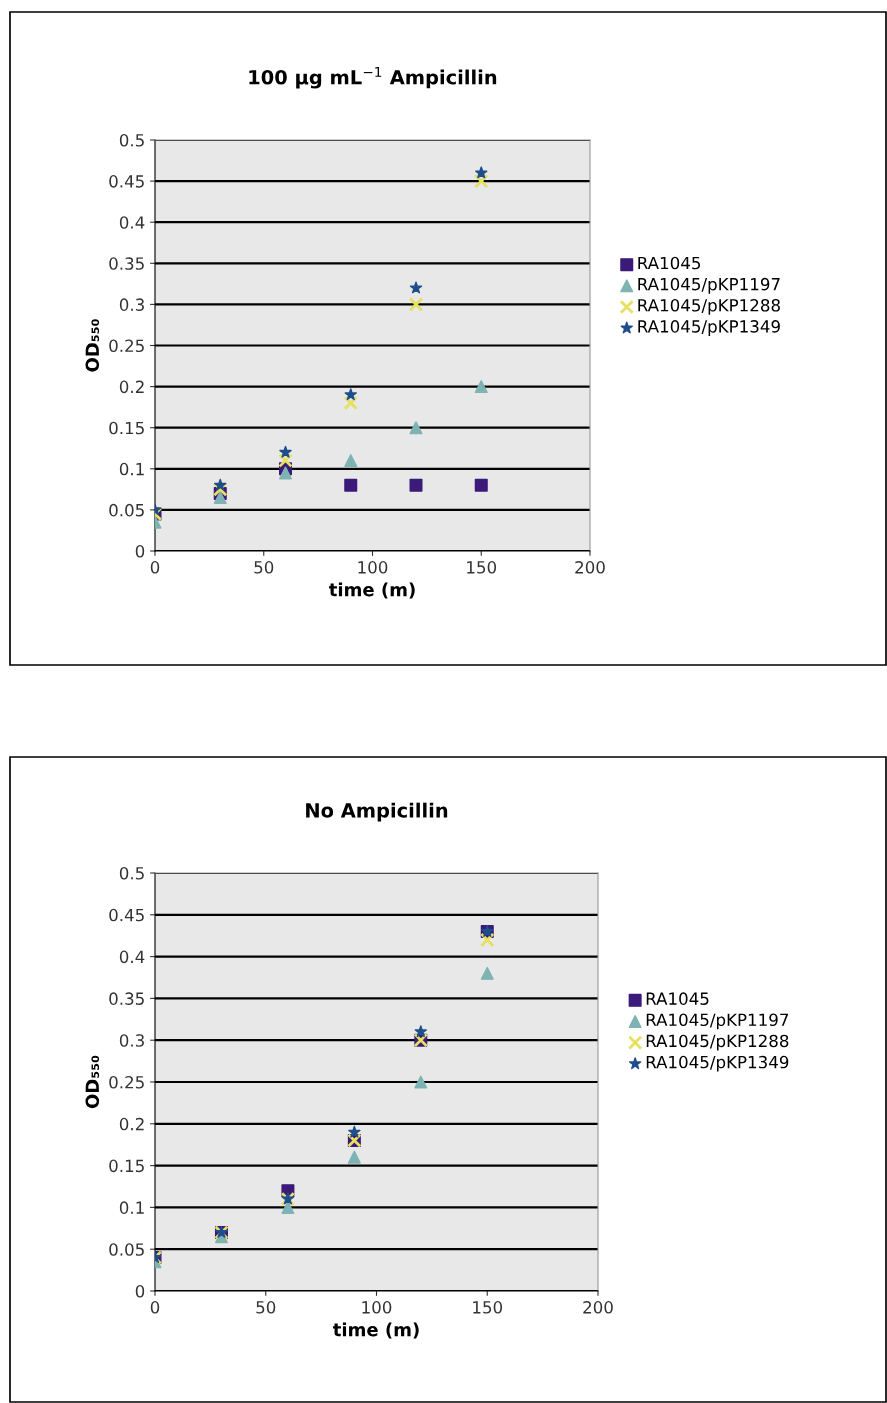 This screenshot has width=887, height=1403. I want to click on chart-title: 100 µg mL$^{−1}$ Ampicillin, so click(373, 77).